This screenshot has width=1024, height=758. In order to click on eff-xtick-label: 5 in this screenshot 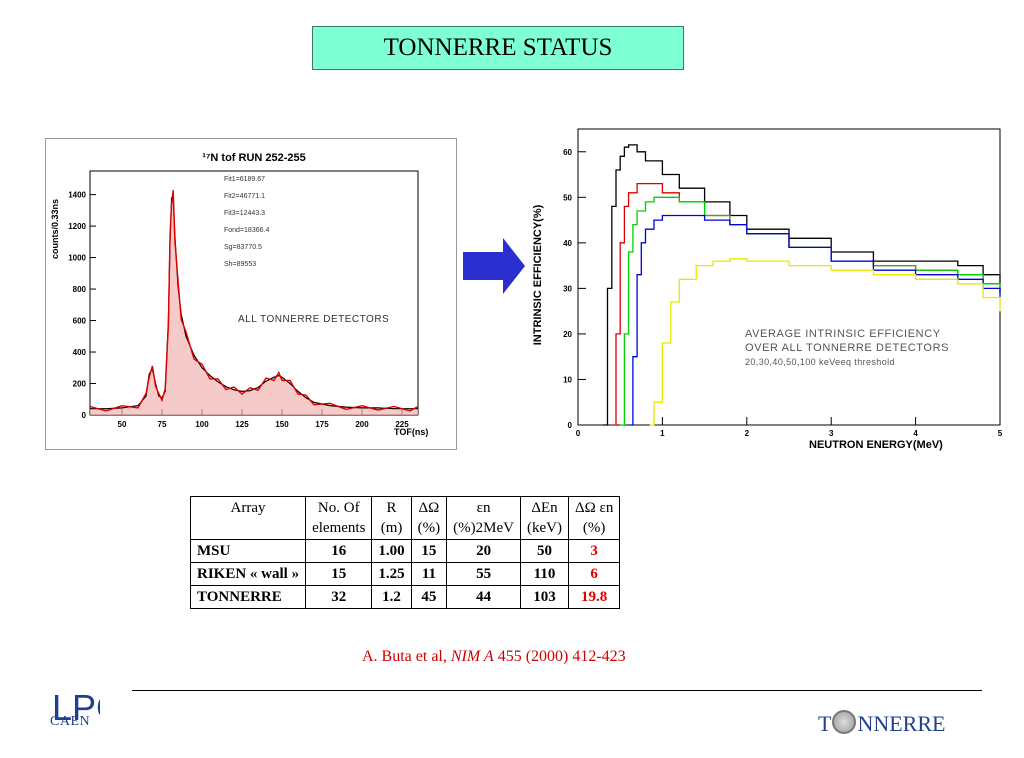, I will do `click(1000, 433)`.